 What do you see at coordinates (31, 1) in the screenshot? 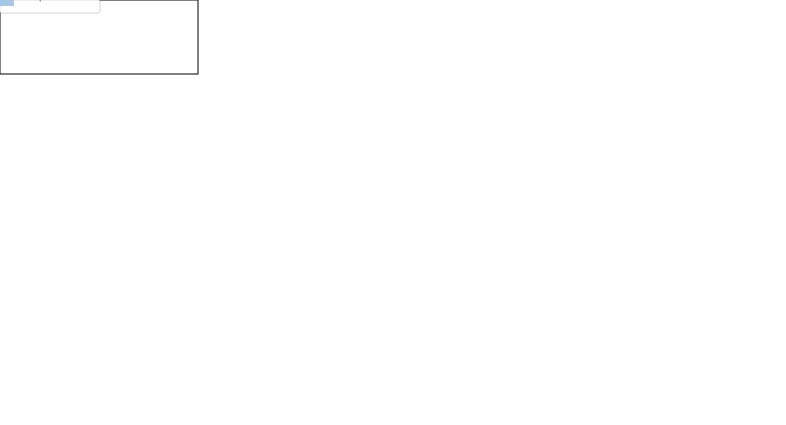
I see `legend-label: 100 % SG points` at bounding box center [31, 1].